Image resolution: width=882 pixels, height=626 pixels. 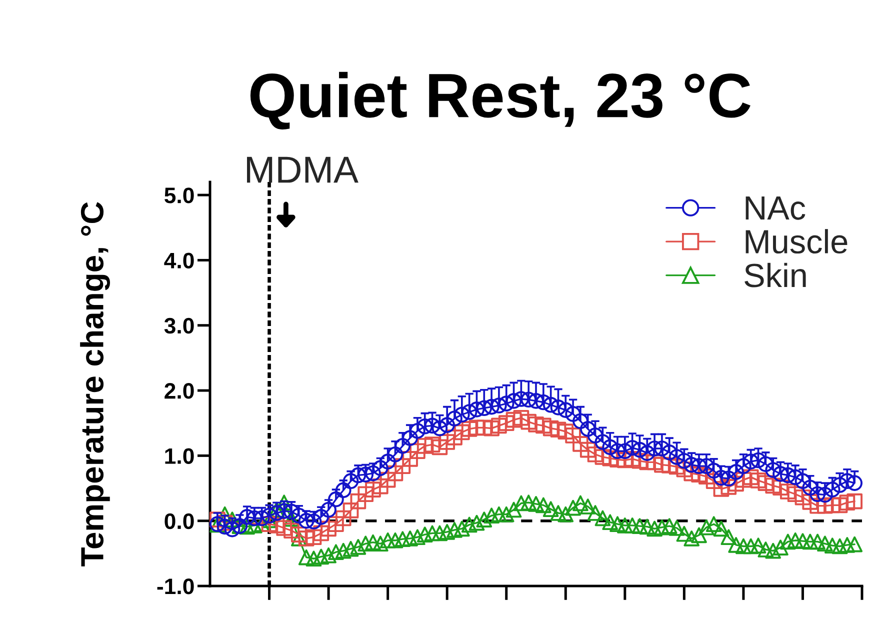 I want to click on y-tick-label: 1.0, so click(x=179, y=456).